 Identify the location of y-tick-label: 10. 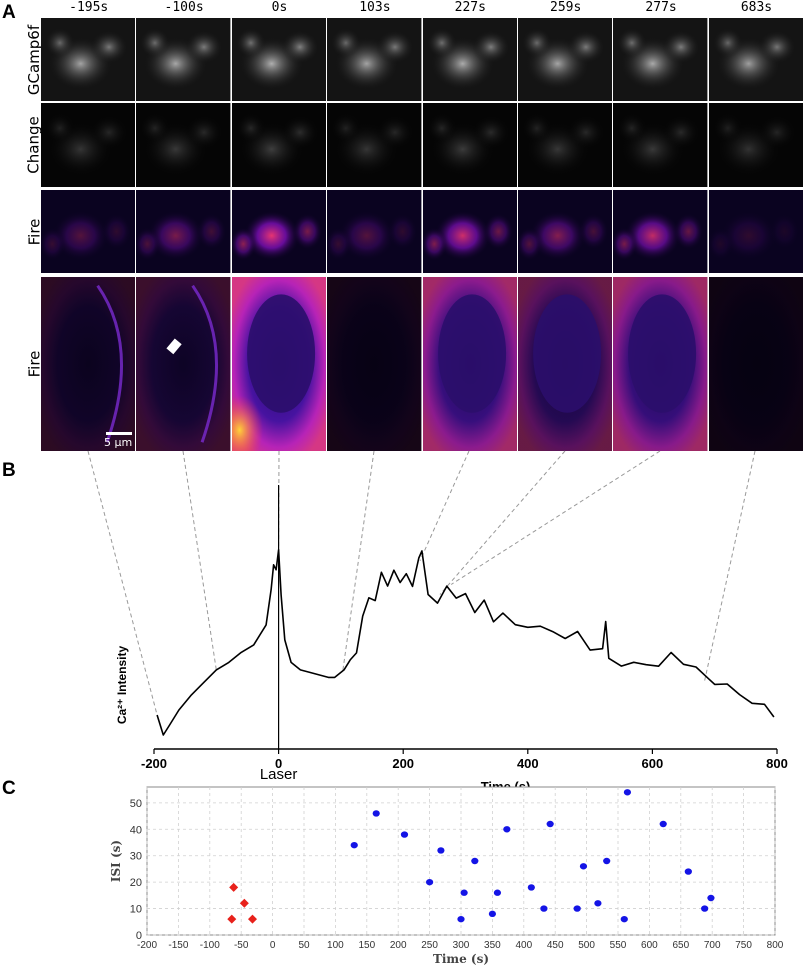
(136, 910).